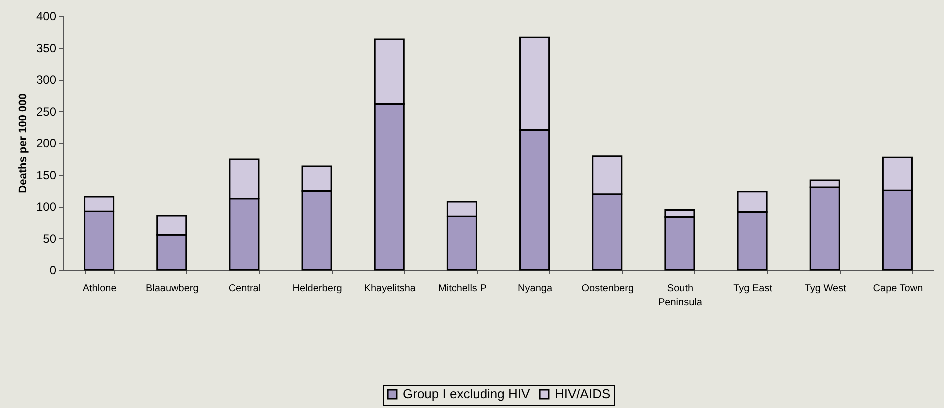 The width and height of the screenshot is (944, 408). I want to click on y-tick-label: 150, so click(46, 175).